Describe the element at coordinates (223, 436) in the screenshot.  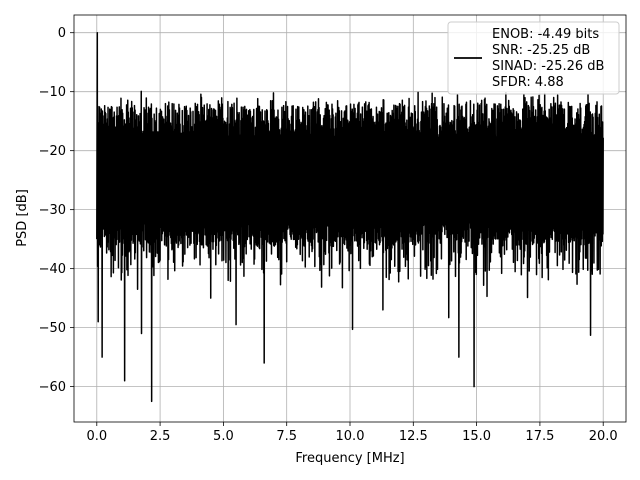
I see `x-tick-label: 5.0` at that location.